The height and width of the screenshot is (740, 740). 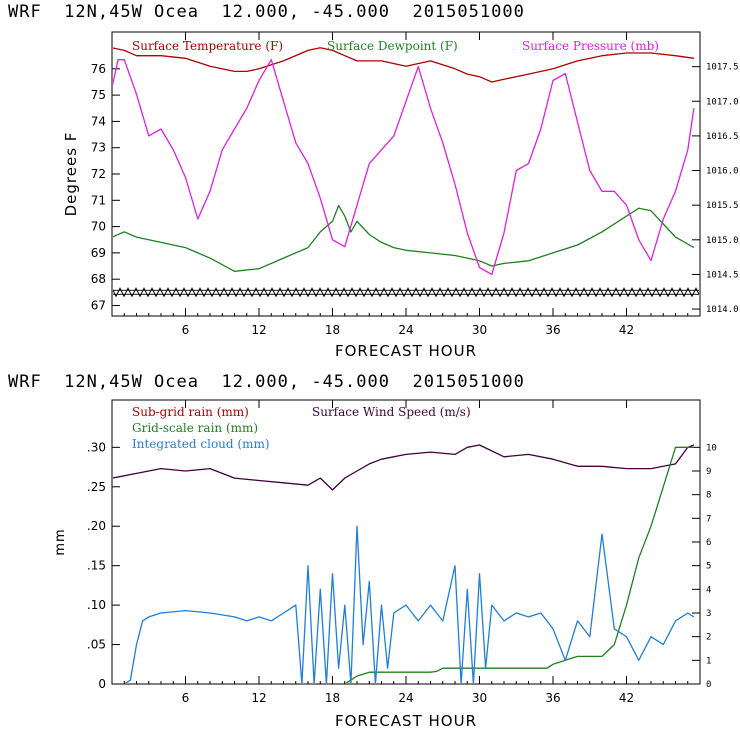 What do you see at coordinates (708, 519) in the screenshot?
I see `chart2-y2-tick-label: 7` at bounding box center [708, 519].